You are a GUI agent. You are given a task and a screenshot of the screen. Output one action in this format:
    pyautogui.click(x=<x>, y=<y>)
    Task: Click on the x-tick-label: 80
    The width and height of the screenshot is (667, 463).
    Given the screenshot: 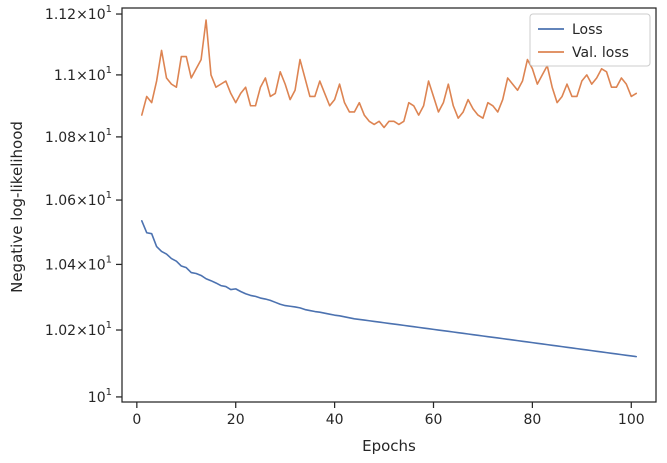 What is the action you would take?
    pyautogui.click(x=532, y=420)
    